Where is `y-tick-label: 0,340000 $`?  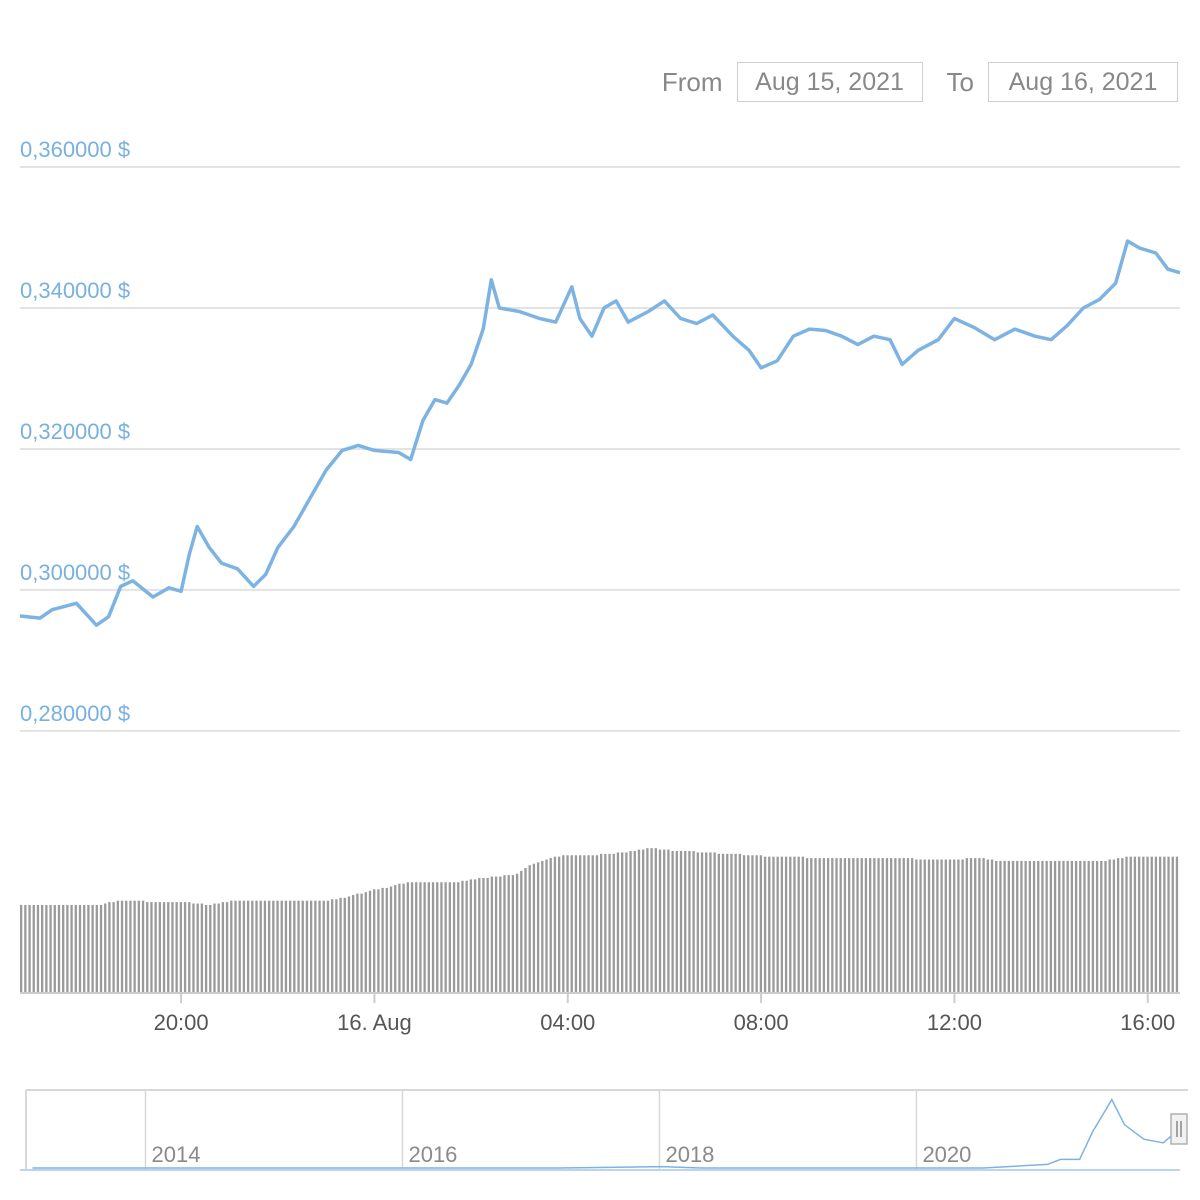
y-tick-label: 0,340000 $ is located at coordinates (75, 290).